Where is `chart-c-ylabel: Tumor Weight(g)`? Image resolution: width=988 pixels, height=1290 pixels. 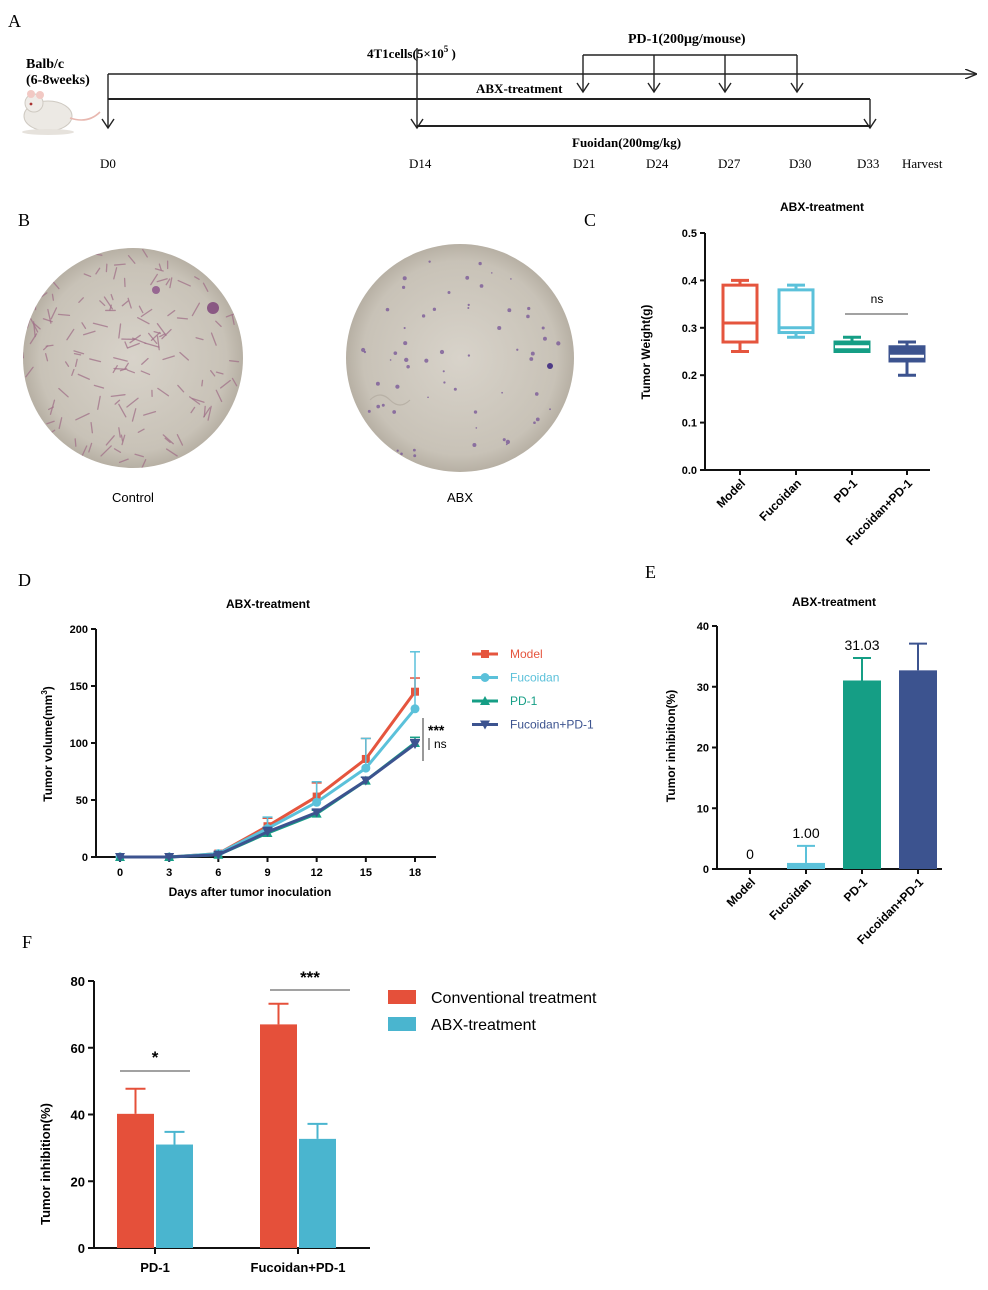
chart-c-ylabel: Tumor Weight(g) is located at coordinates (646, 352).